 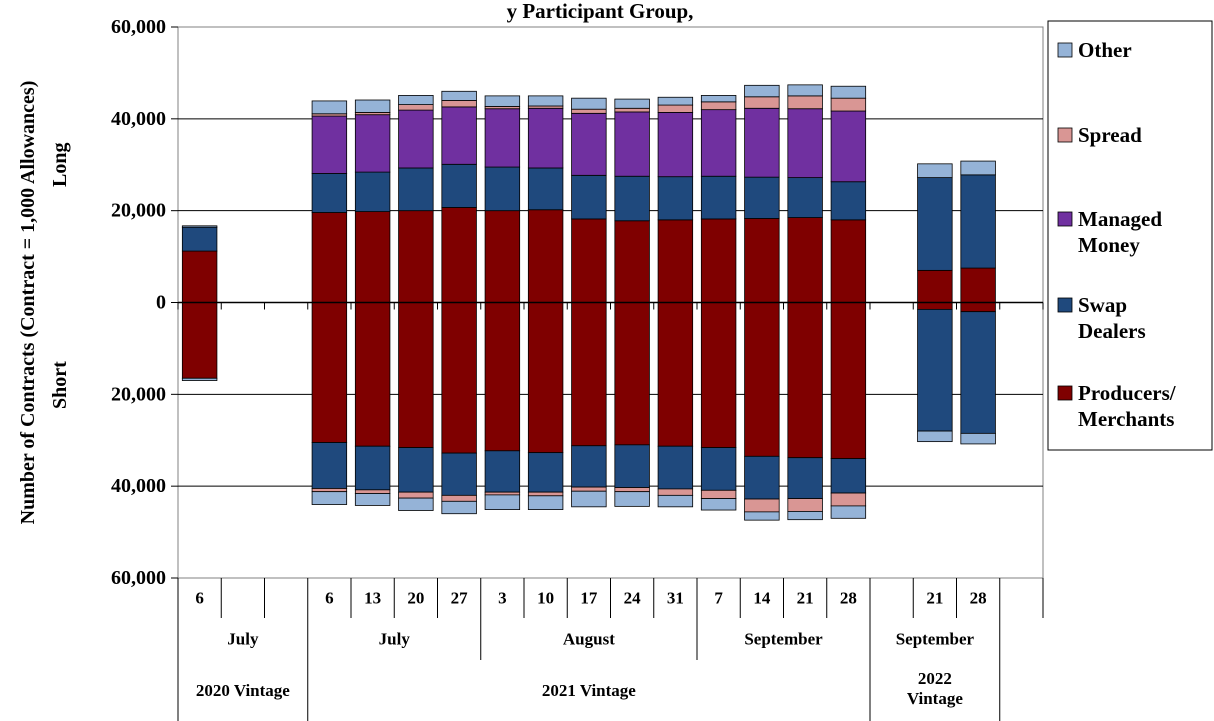 What do you see at coordinates (762, 598) in the screenshot?
I see `category-label: 14` at bounding box center [762, 598].